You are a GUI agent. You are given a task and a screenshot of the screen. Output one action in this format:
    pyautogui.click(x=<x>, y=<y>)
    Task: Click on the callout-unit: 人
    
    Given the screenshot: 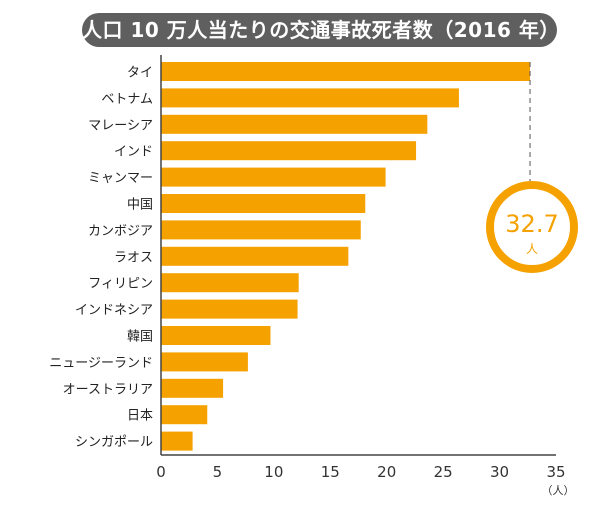 What is the action you would take?
    pyautogui.click(x=532, y=249)
    